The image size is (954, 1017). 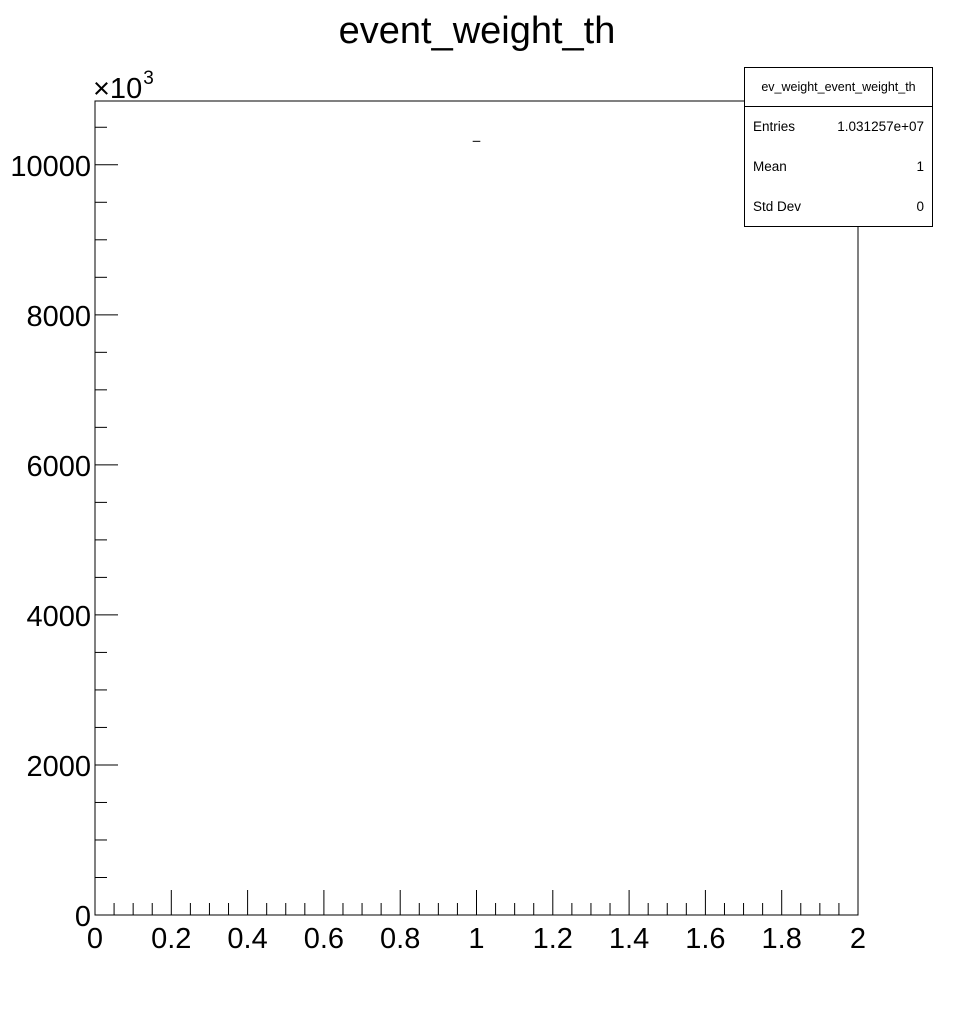 What do you see at coordinates (117, 89) in the screenshot?
I see `y-multiplier-label: ×10` at bounding box center [117, 89].